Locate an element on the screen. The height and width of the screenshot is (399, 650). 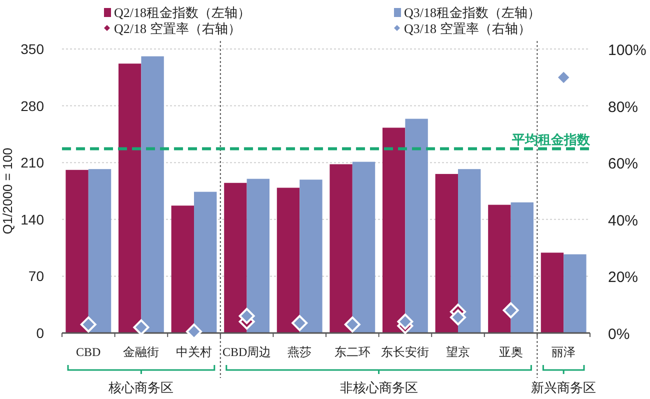
text: 新兴商务区 is located at coordinates (563, 387).